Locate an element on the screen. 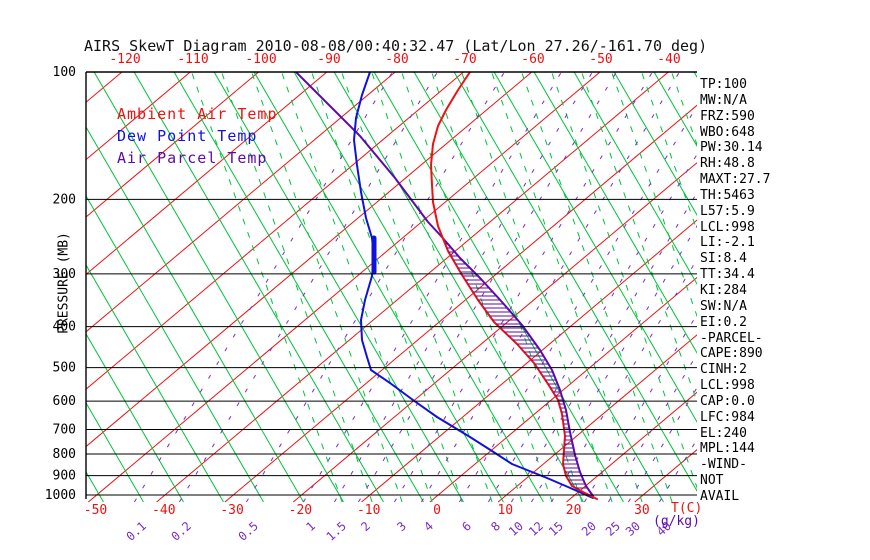  top-temp-tick-label: -60 is located at coordinates (532, 59).